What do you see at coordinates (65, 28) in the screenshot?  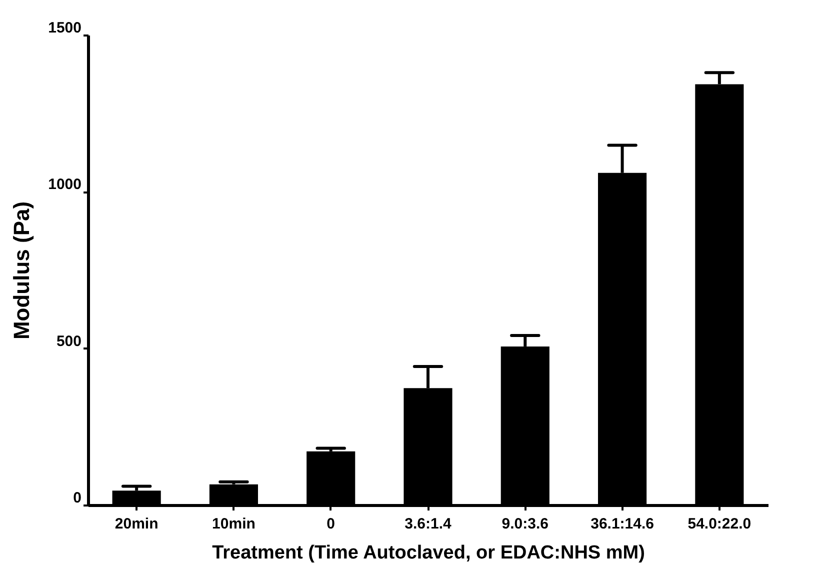 I see `y-tick-label: 1500` at bounding box center [65, 28].